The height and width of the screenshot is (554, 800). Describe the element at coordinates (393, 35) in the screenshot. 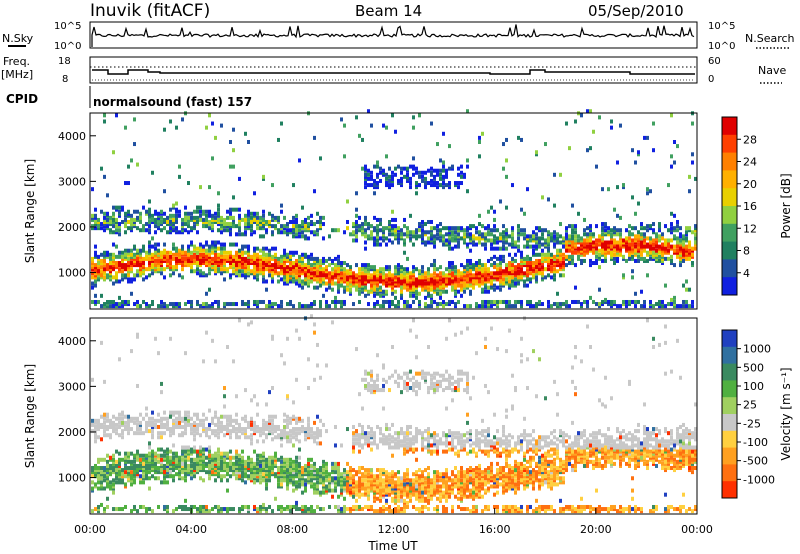

I see `nsky-trace` at that location.